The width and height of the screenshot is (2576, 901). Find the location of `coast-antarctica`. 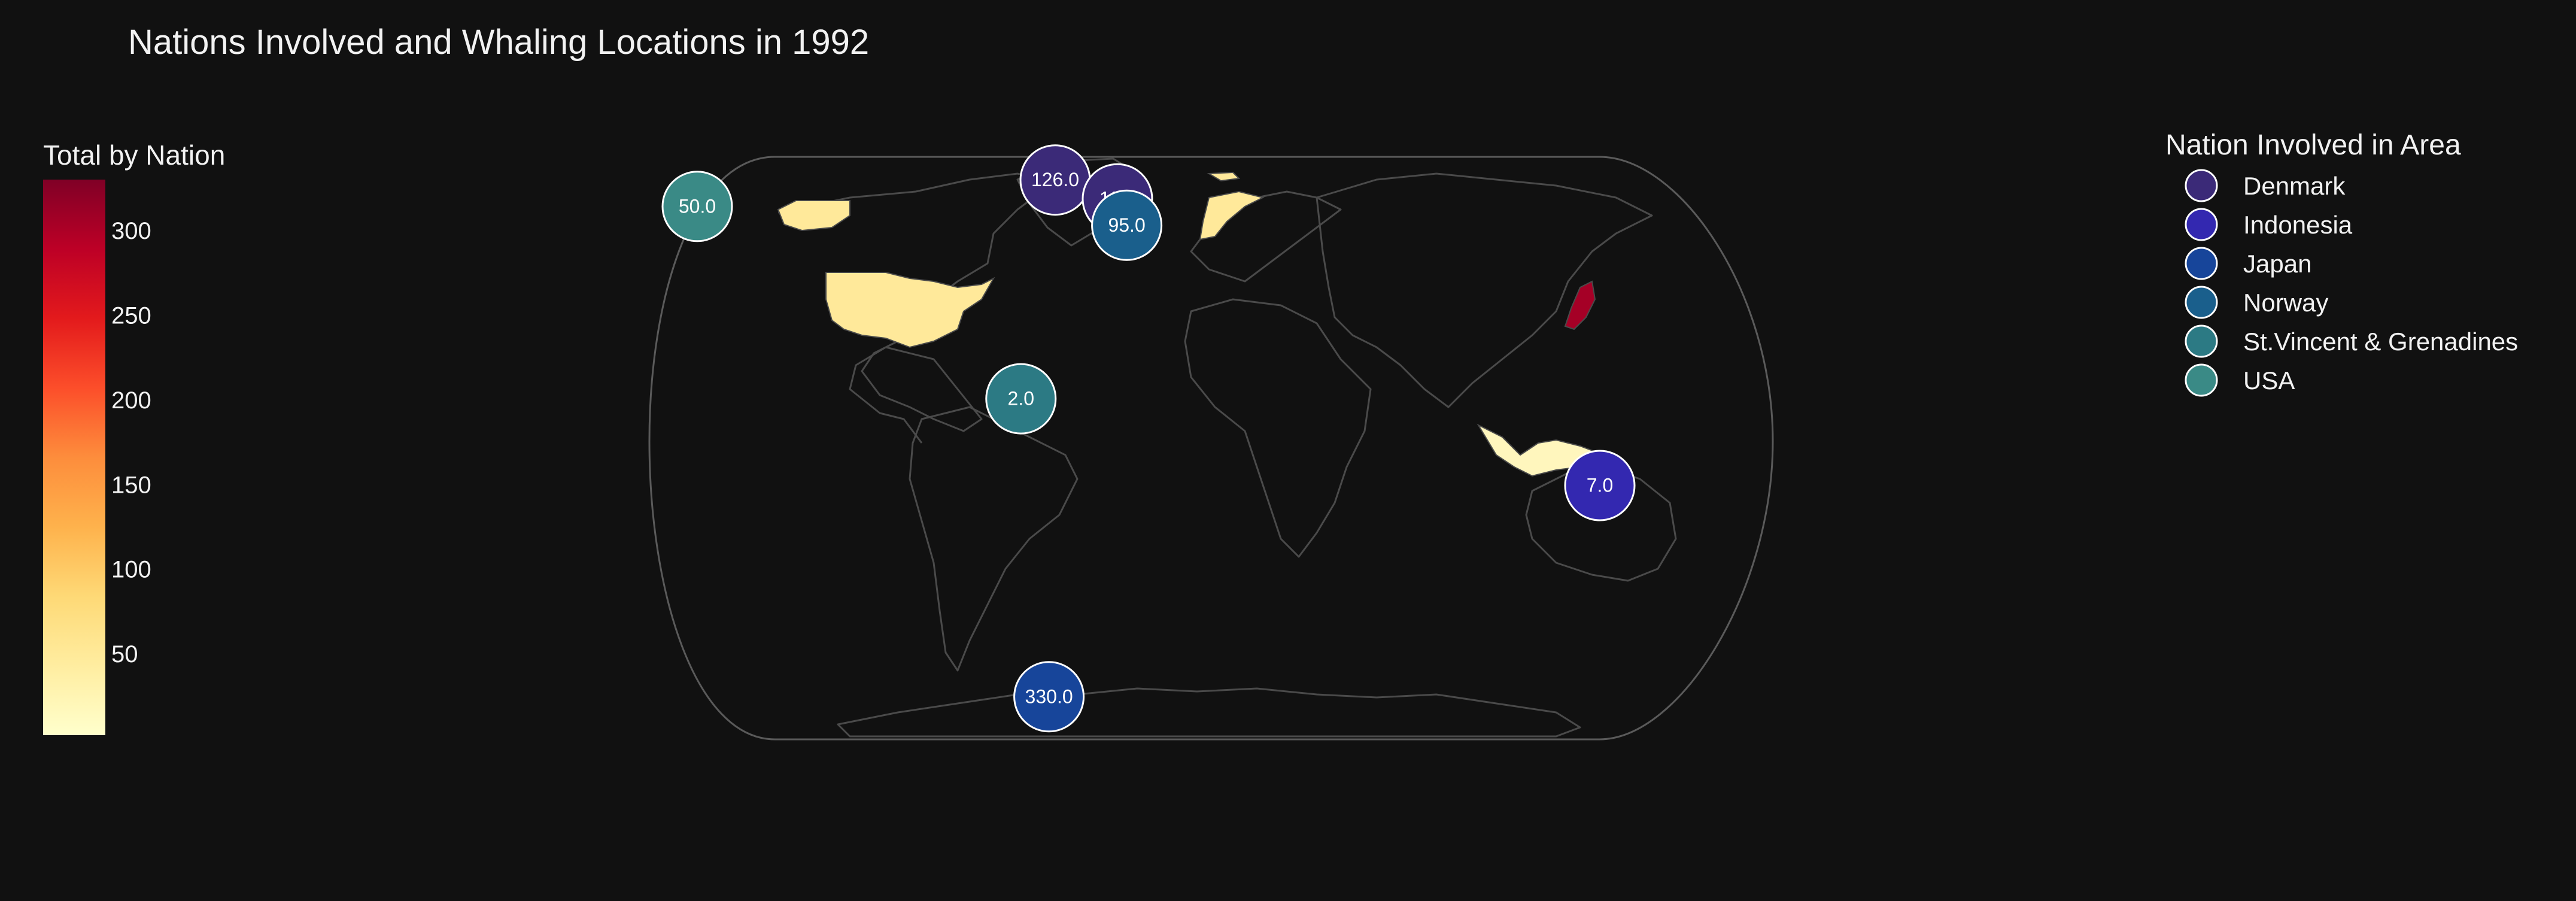

coast-antarctica is located at coordinates (1209, 712).